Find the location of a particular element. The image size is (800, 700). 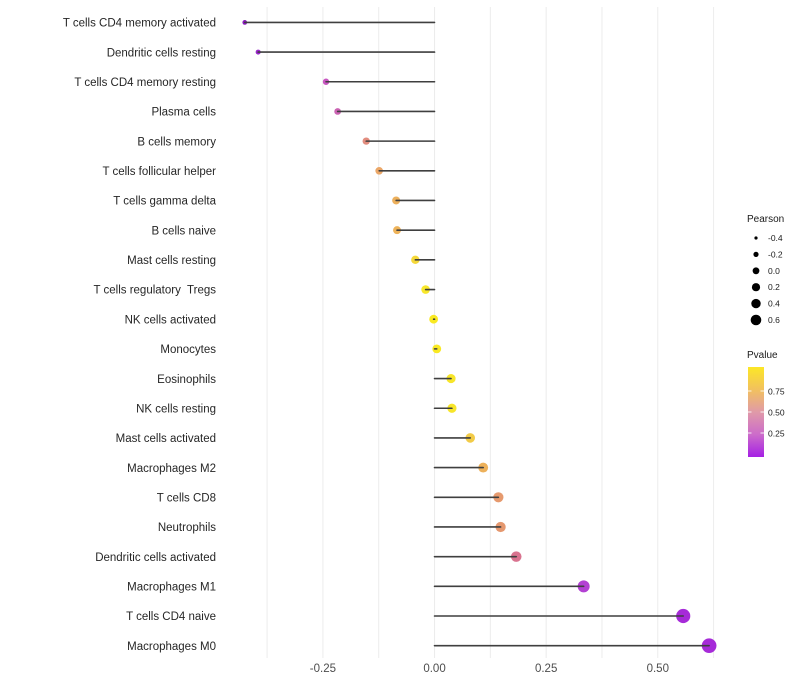

category-label: Dendritic cells resting is located at coordinates (161, 53).